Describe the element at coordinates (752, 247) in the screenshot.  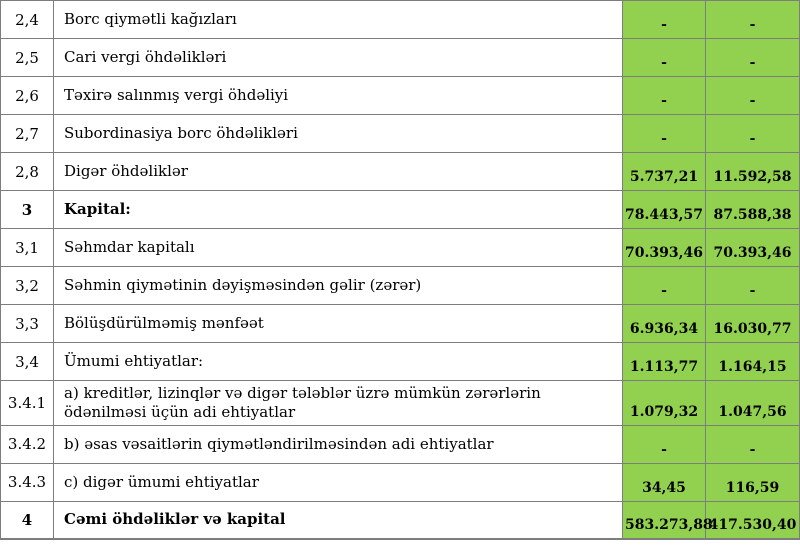
I see `row-value-prior-cell: 70.393,46` at that location.